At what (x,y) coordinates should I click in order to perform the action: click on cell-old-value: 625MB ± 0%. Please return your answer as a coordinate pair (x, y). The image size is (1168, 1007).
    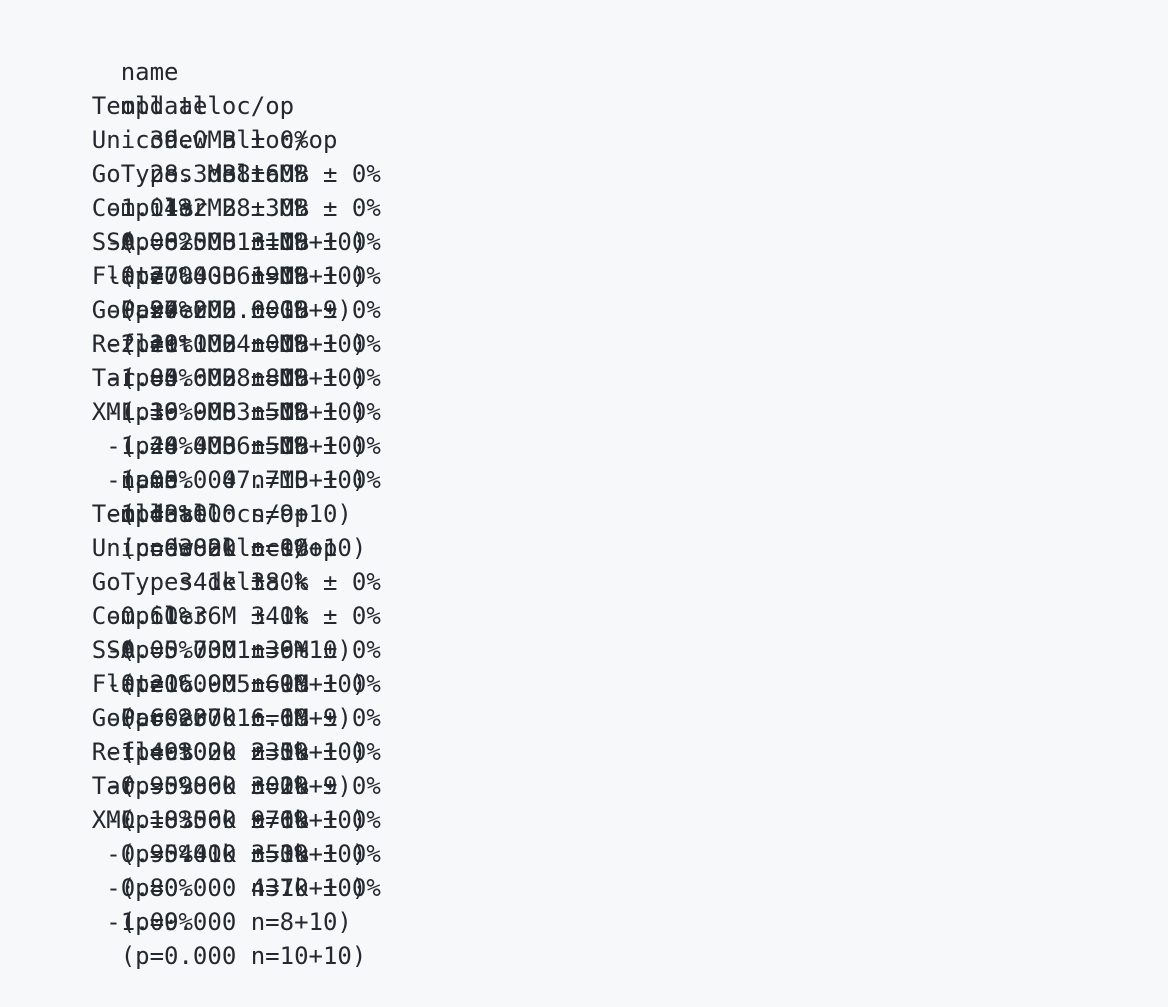
    Looking at the image, I should click on (200, 242).